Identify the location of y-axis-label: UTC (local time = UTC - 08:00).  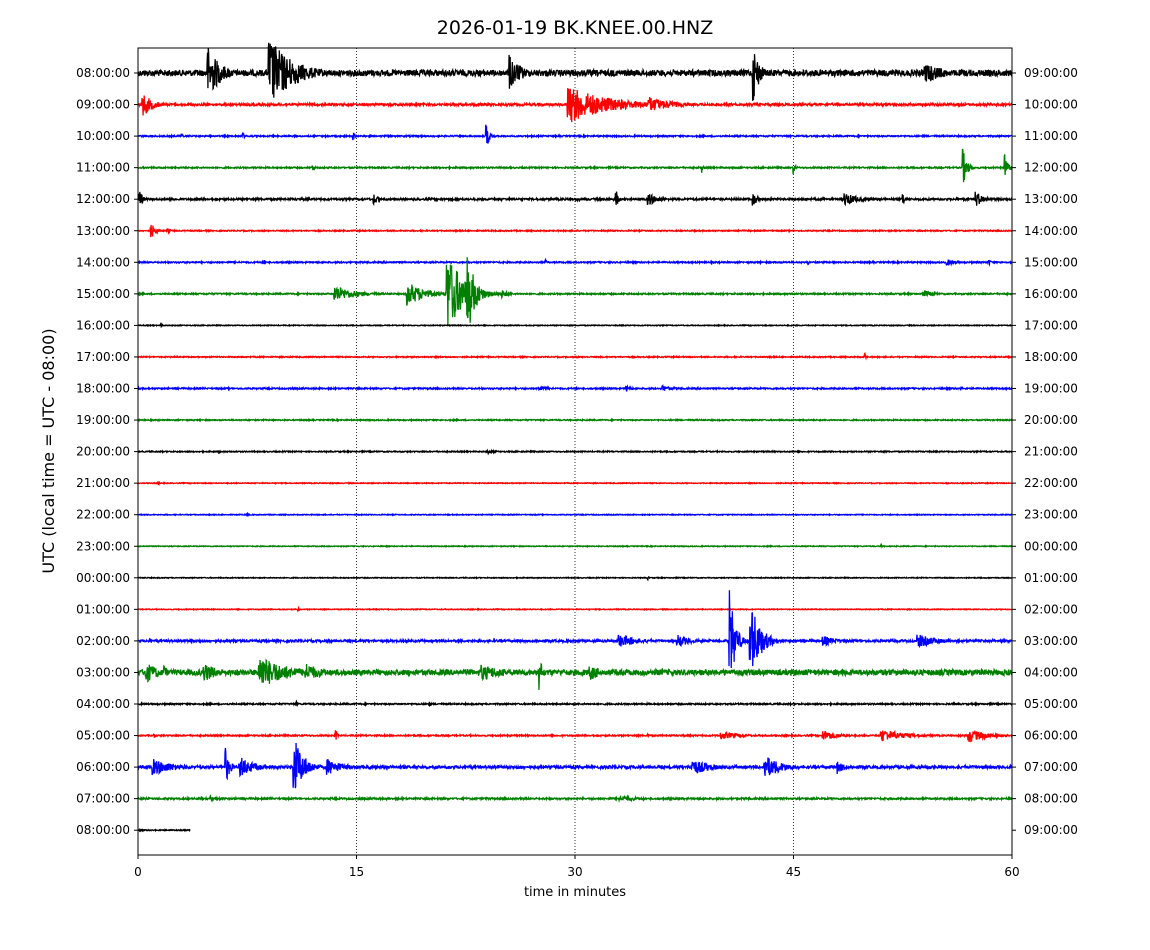
(48, 450).